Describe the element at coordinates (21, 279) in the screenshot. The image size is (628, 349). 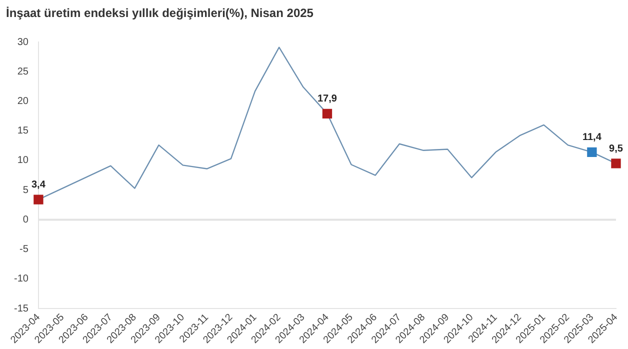
I see `y-tick-label: -10` at that location.